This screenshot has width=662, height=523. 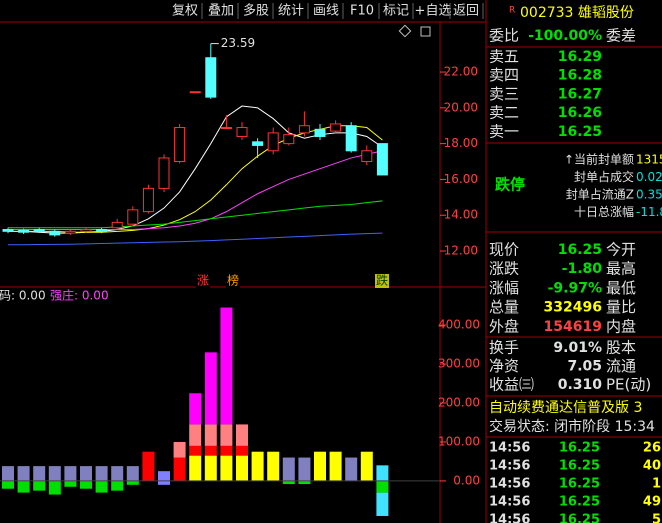 I want to click on trade-status: 交易状态: 闭市阶段 15:34, so click(x=572, y=426).